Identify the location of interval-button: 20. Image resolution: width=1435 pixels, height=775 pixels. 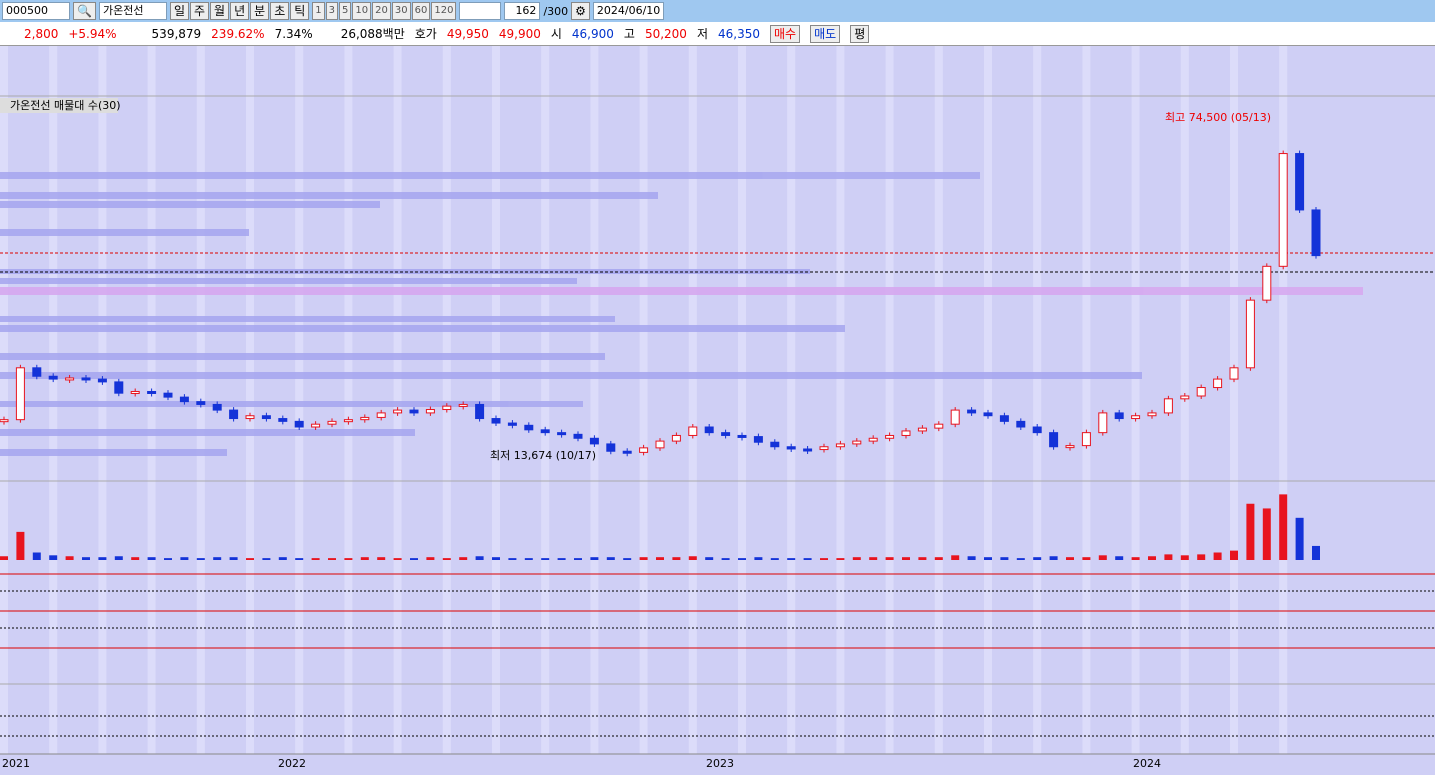
(381, 11).